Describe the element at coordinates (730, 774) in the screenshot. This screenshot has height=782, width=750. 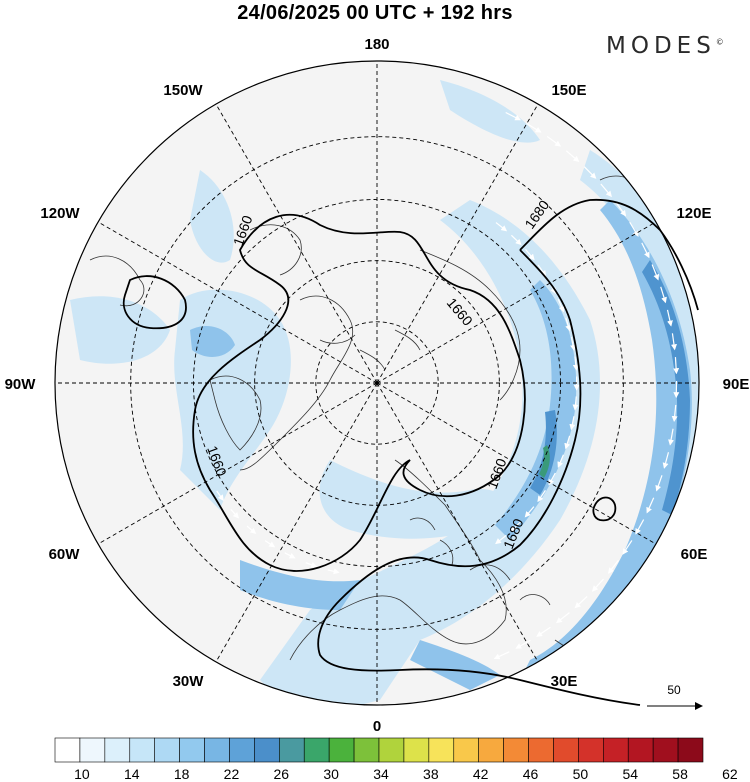
I see `colorbar-tick-label: 62` at that location.